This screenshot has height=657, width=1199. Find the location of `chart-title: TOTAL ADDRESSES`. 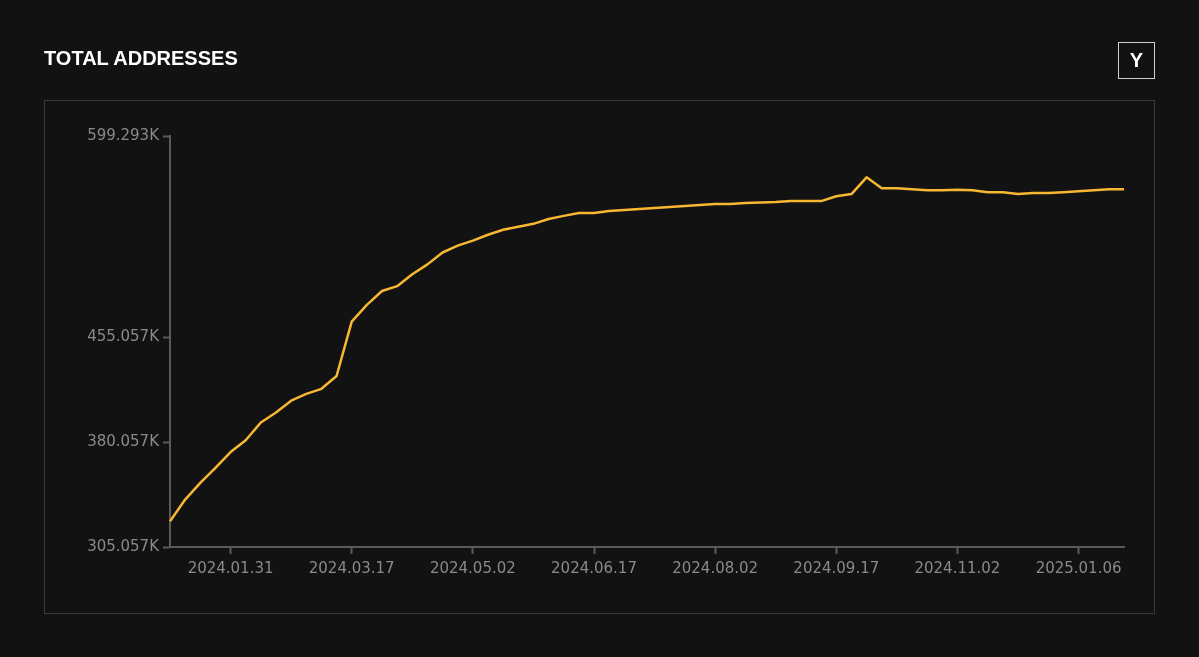

chart-title: TOTAL ADDRESSES is located at coordinates (141, 58).